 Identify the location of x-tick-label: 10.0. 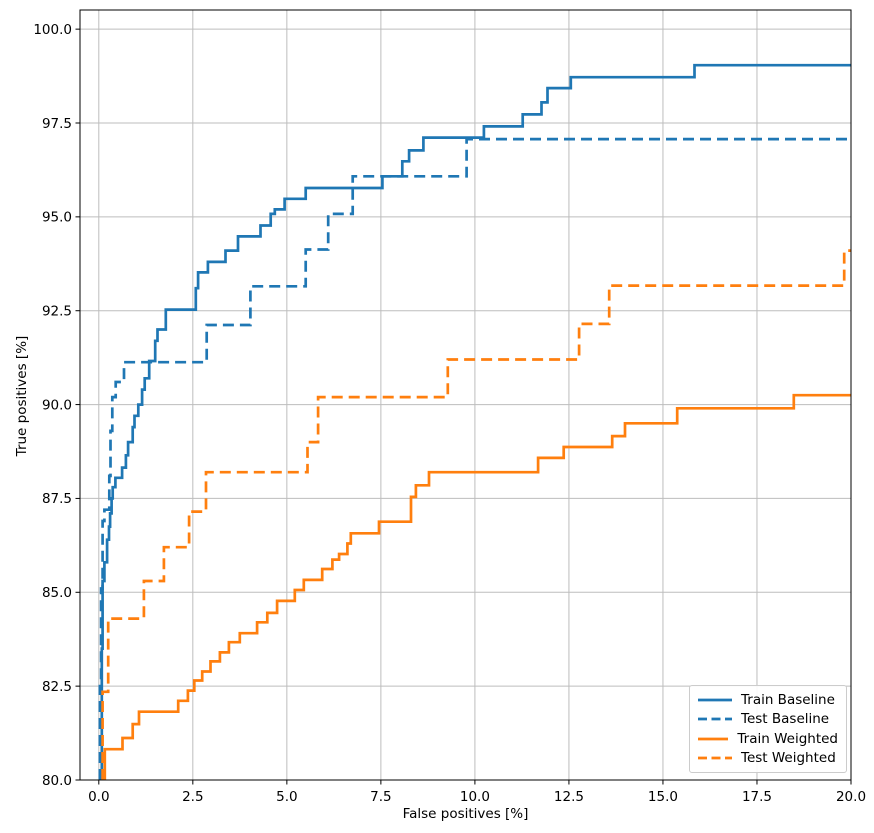
(475, 797).